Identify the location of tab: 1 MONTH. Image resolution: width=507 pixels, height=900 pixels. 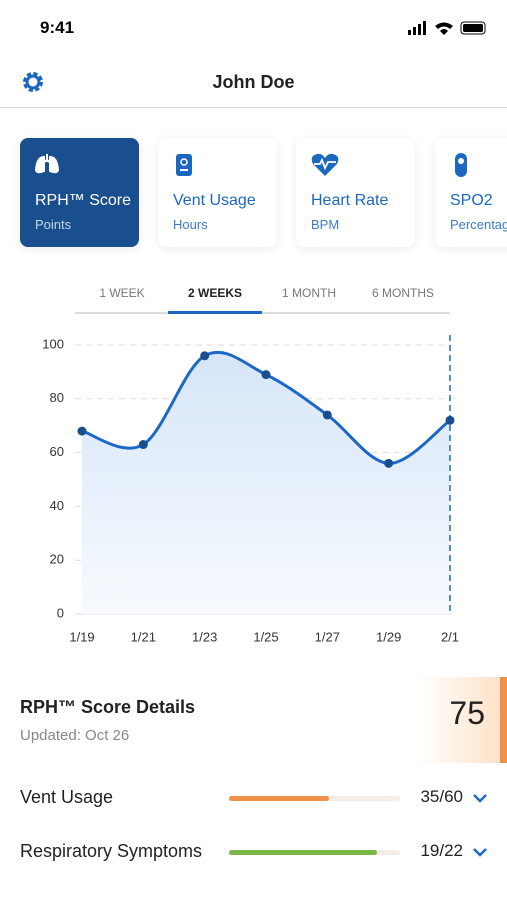
(309, 293).